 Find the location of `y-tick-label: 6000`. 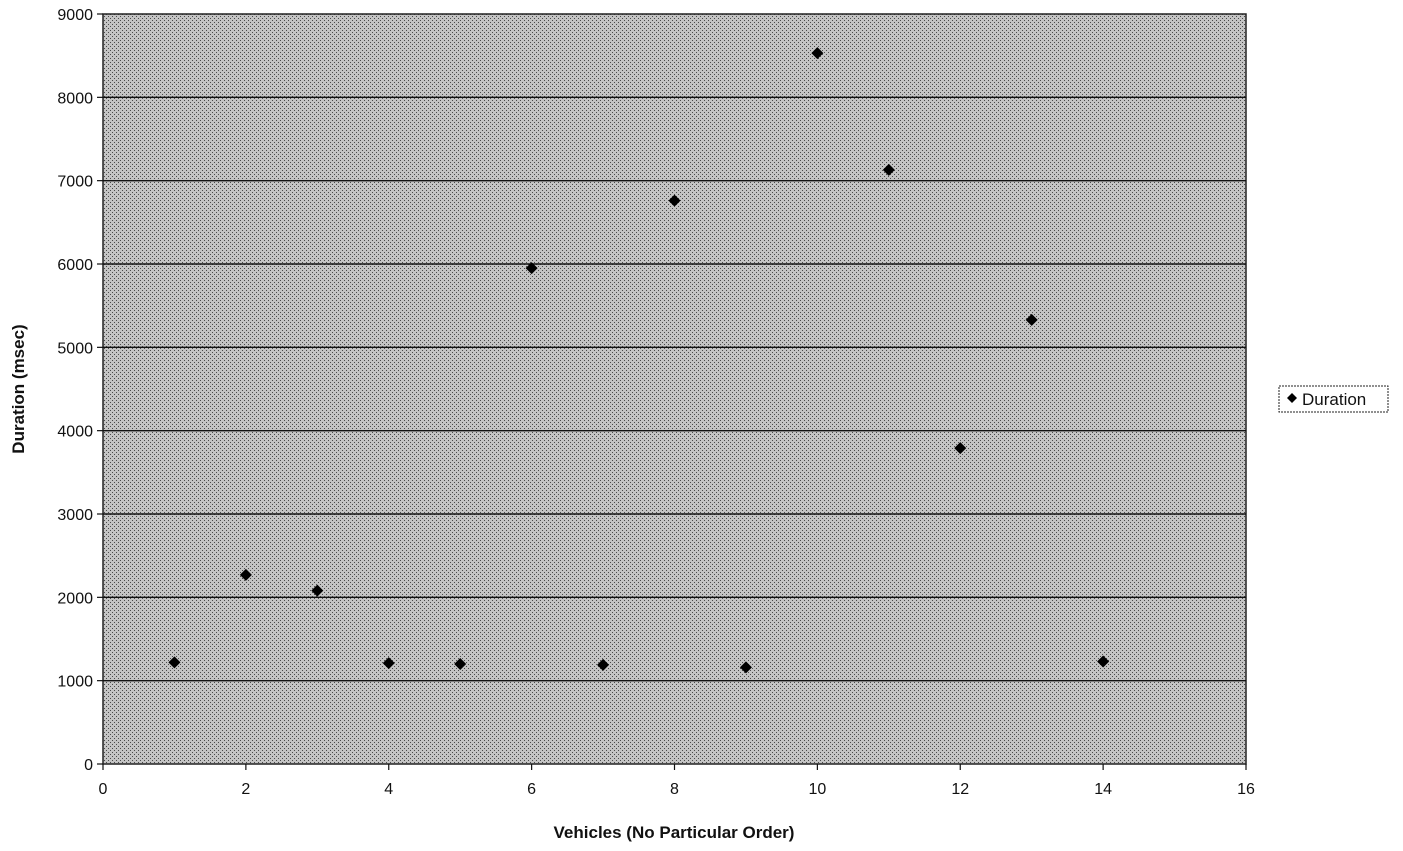

y-tick-label: 6000 is located at coordinates (75, 265).